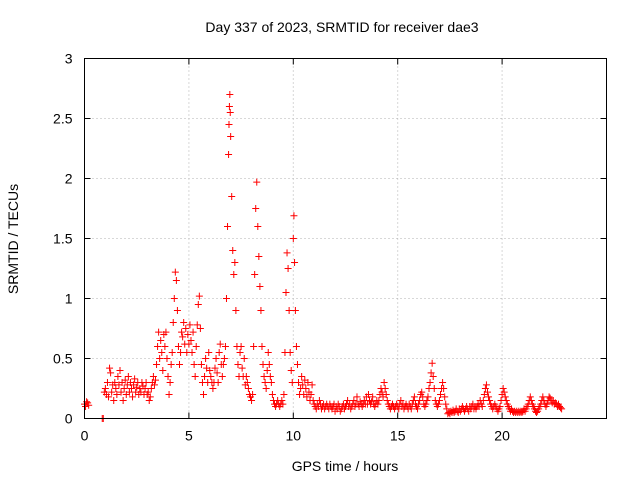 This screenshot has height=480, width=640. I want to click on x-axis-label: GPS time / hours, so click(345, 466).